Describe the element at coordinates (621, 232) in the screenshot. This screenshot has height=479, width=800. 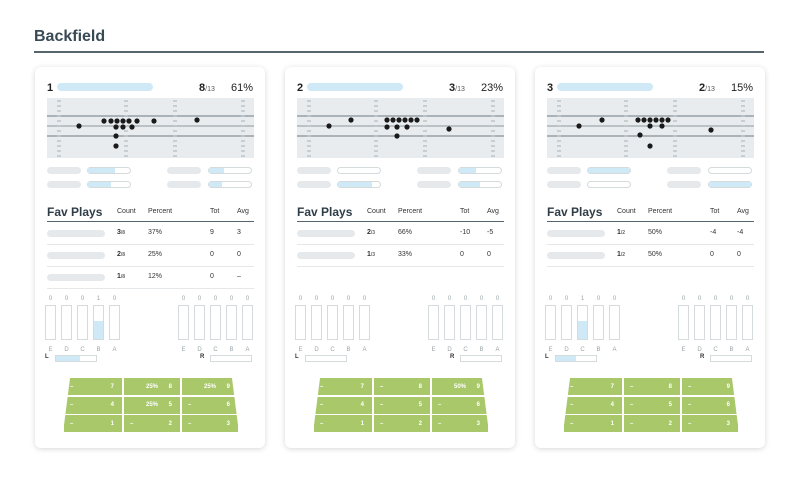
I see `play-count: 1/2` at that location.